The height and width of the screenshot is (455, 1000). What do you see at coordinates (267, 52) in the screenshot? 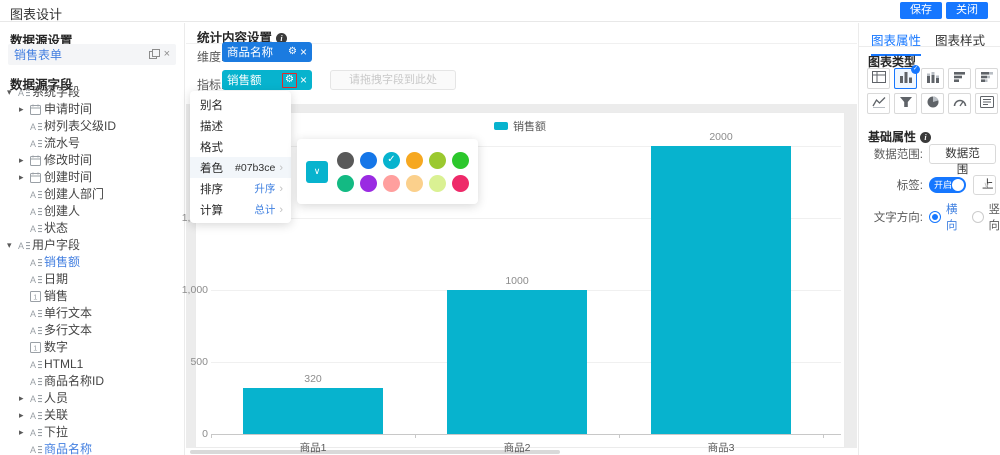
I see `dimension-chip: 商品名称 ⚙ ×` at bounding box center [267, 52].